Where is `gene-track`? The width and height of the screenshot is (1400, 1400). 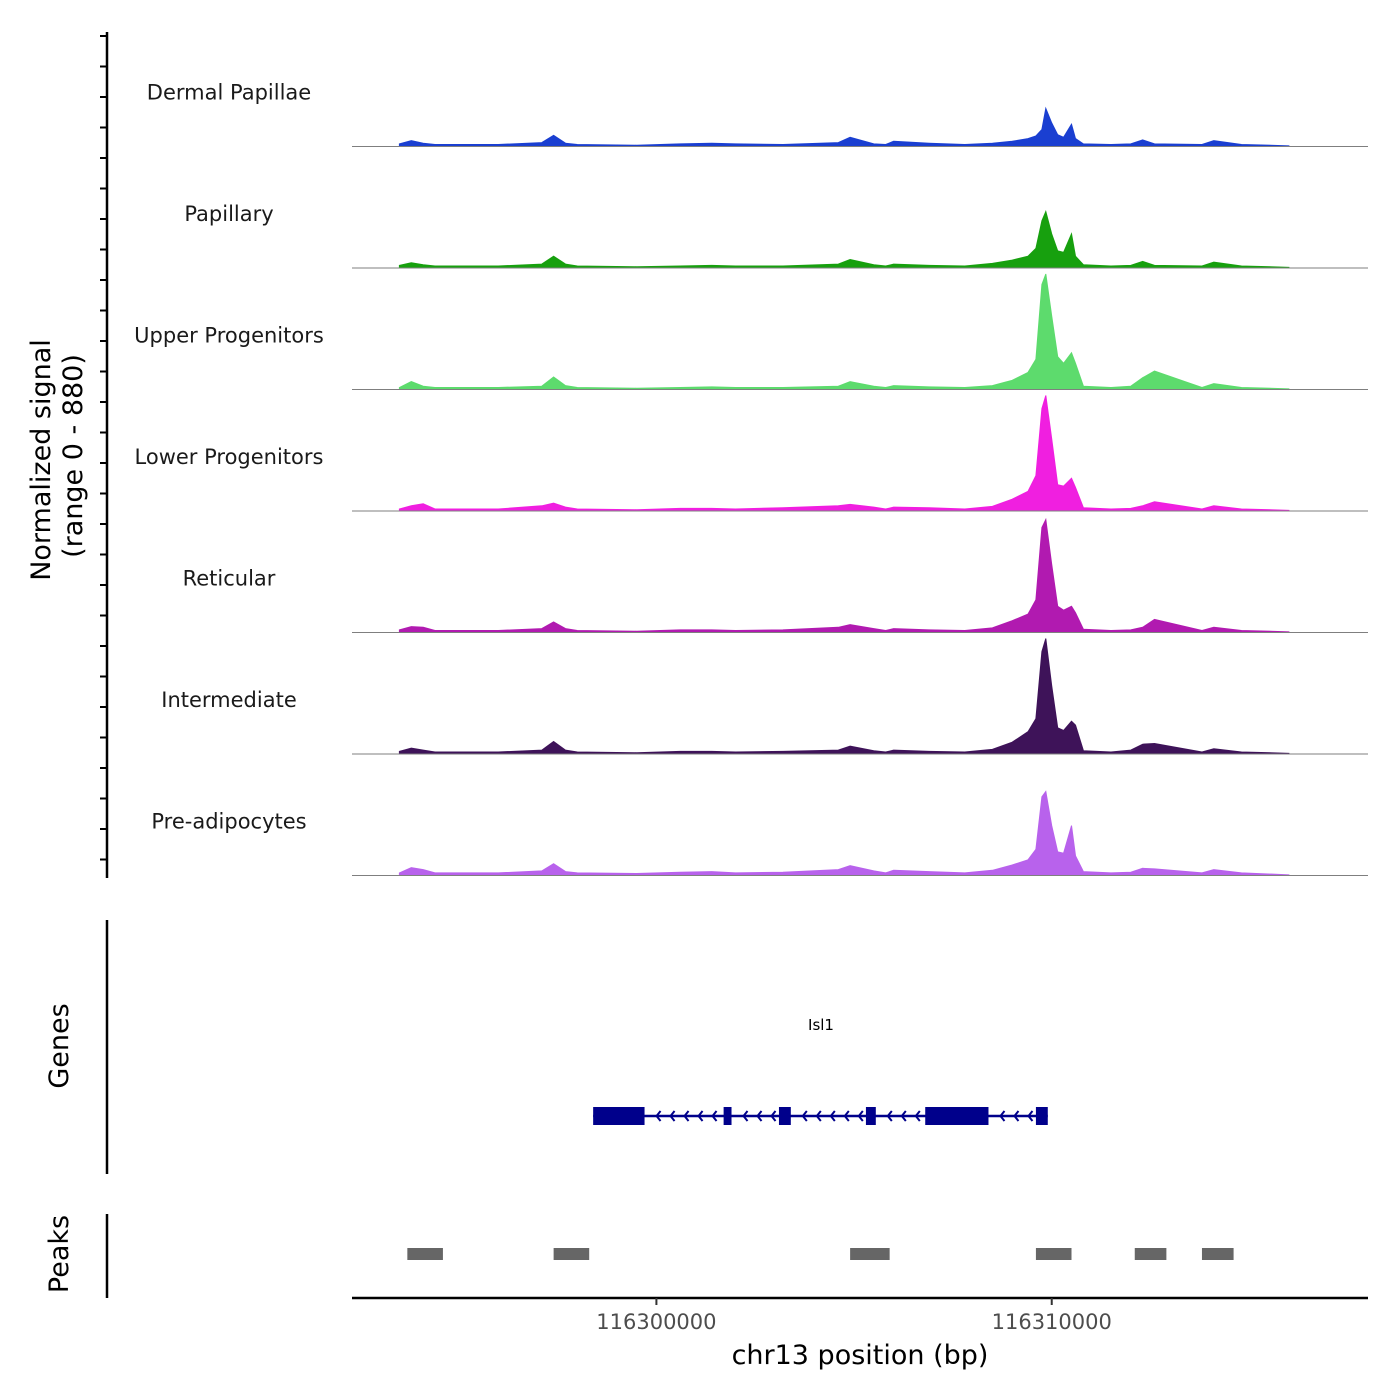 gene-track is located at coordinates (820, 1116).